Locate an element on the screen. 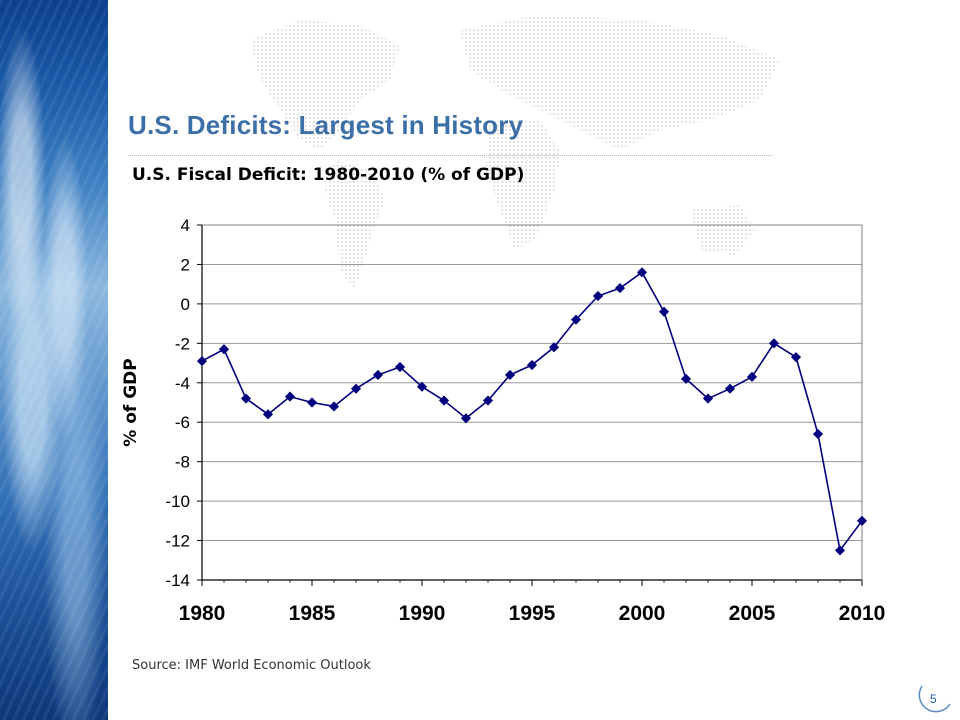 This screenshot has width=960, height=720. y-tick-label: 2 is located at coordinates (185, 264).